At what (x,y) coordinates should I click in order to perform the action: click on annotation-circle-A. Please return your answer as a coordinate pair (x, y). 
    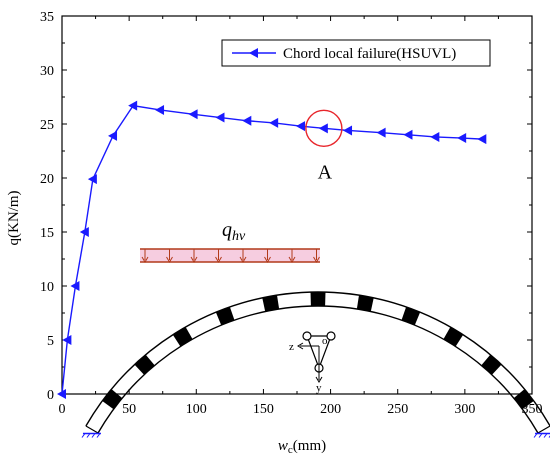
    Looking at the image, I should click on (324, 128).